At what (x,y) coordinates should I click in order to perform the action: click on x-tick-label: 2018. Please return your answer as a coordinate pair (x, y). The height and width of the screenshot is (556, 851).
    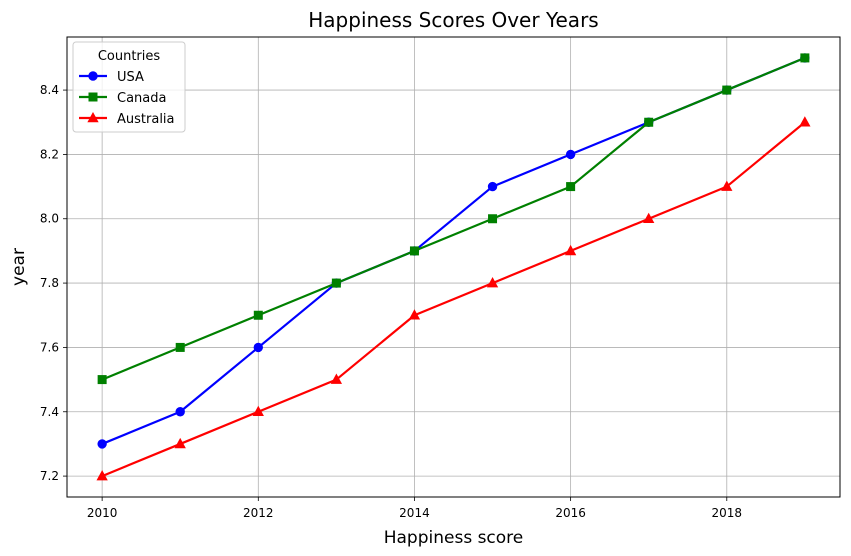
    Looking at the image, I should click on (727, 513).